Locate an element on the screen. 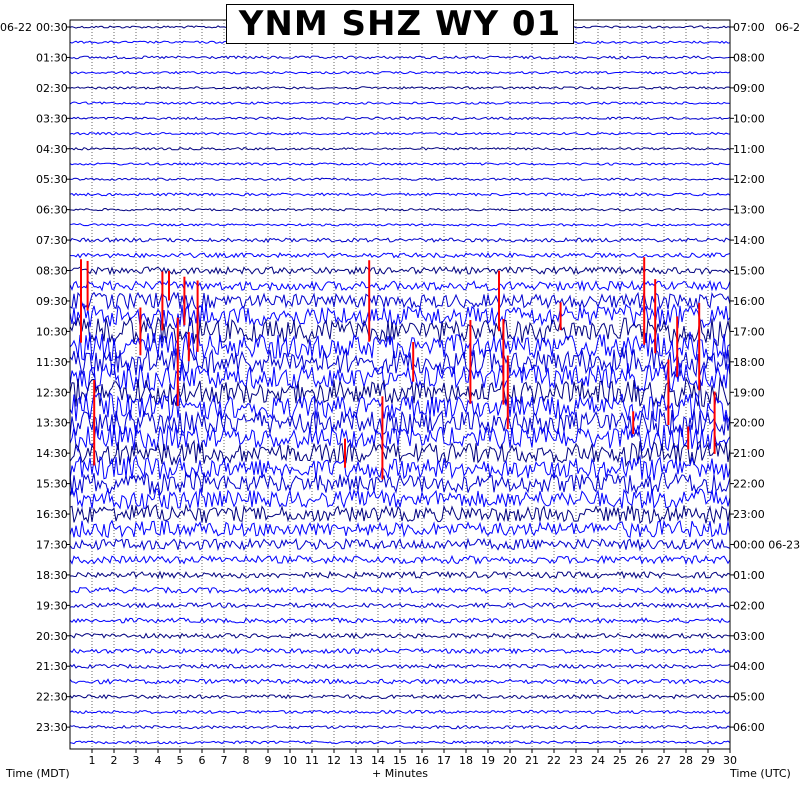 The image size is (800, 800). left-tick-label: 16:30 is located at coordinates (52, 514).